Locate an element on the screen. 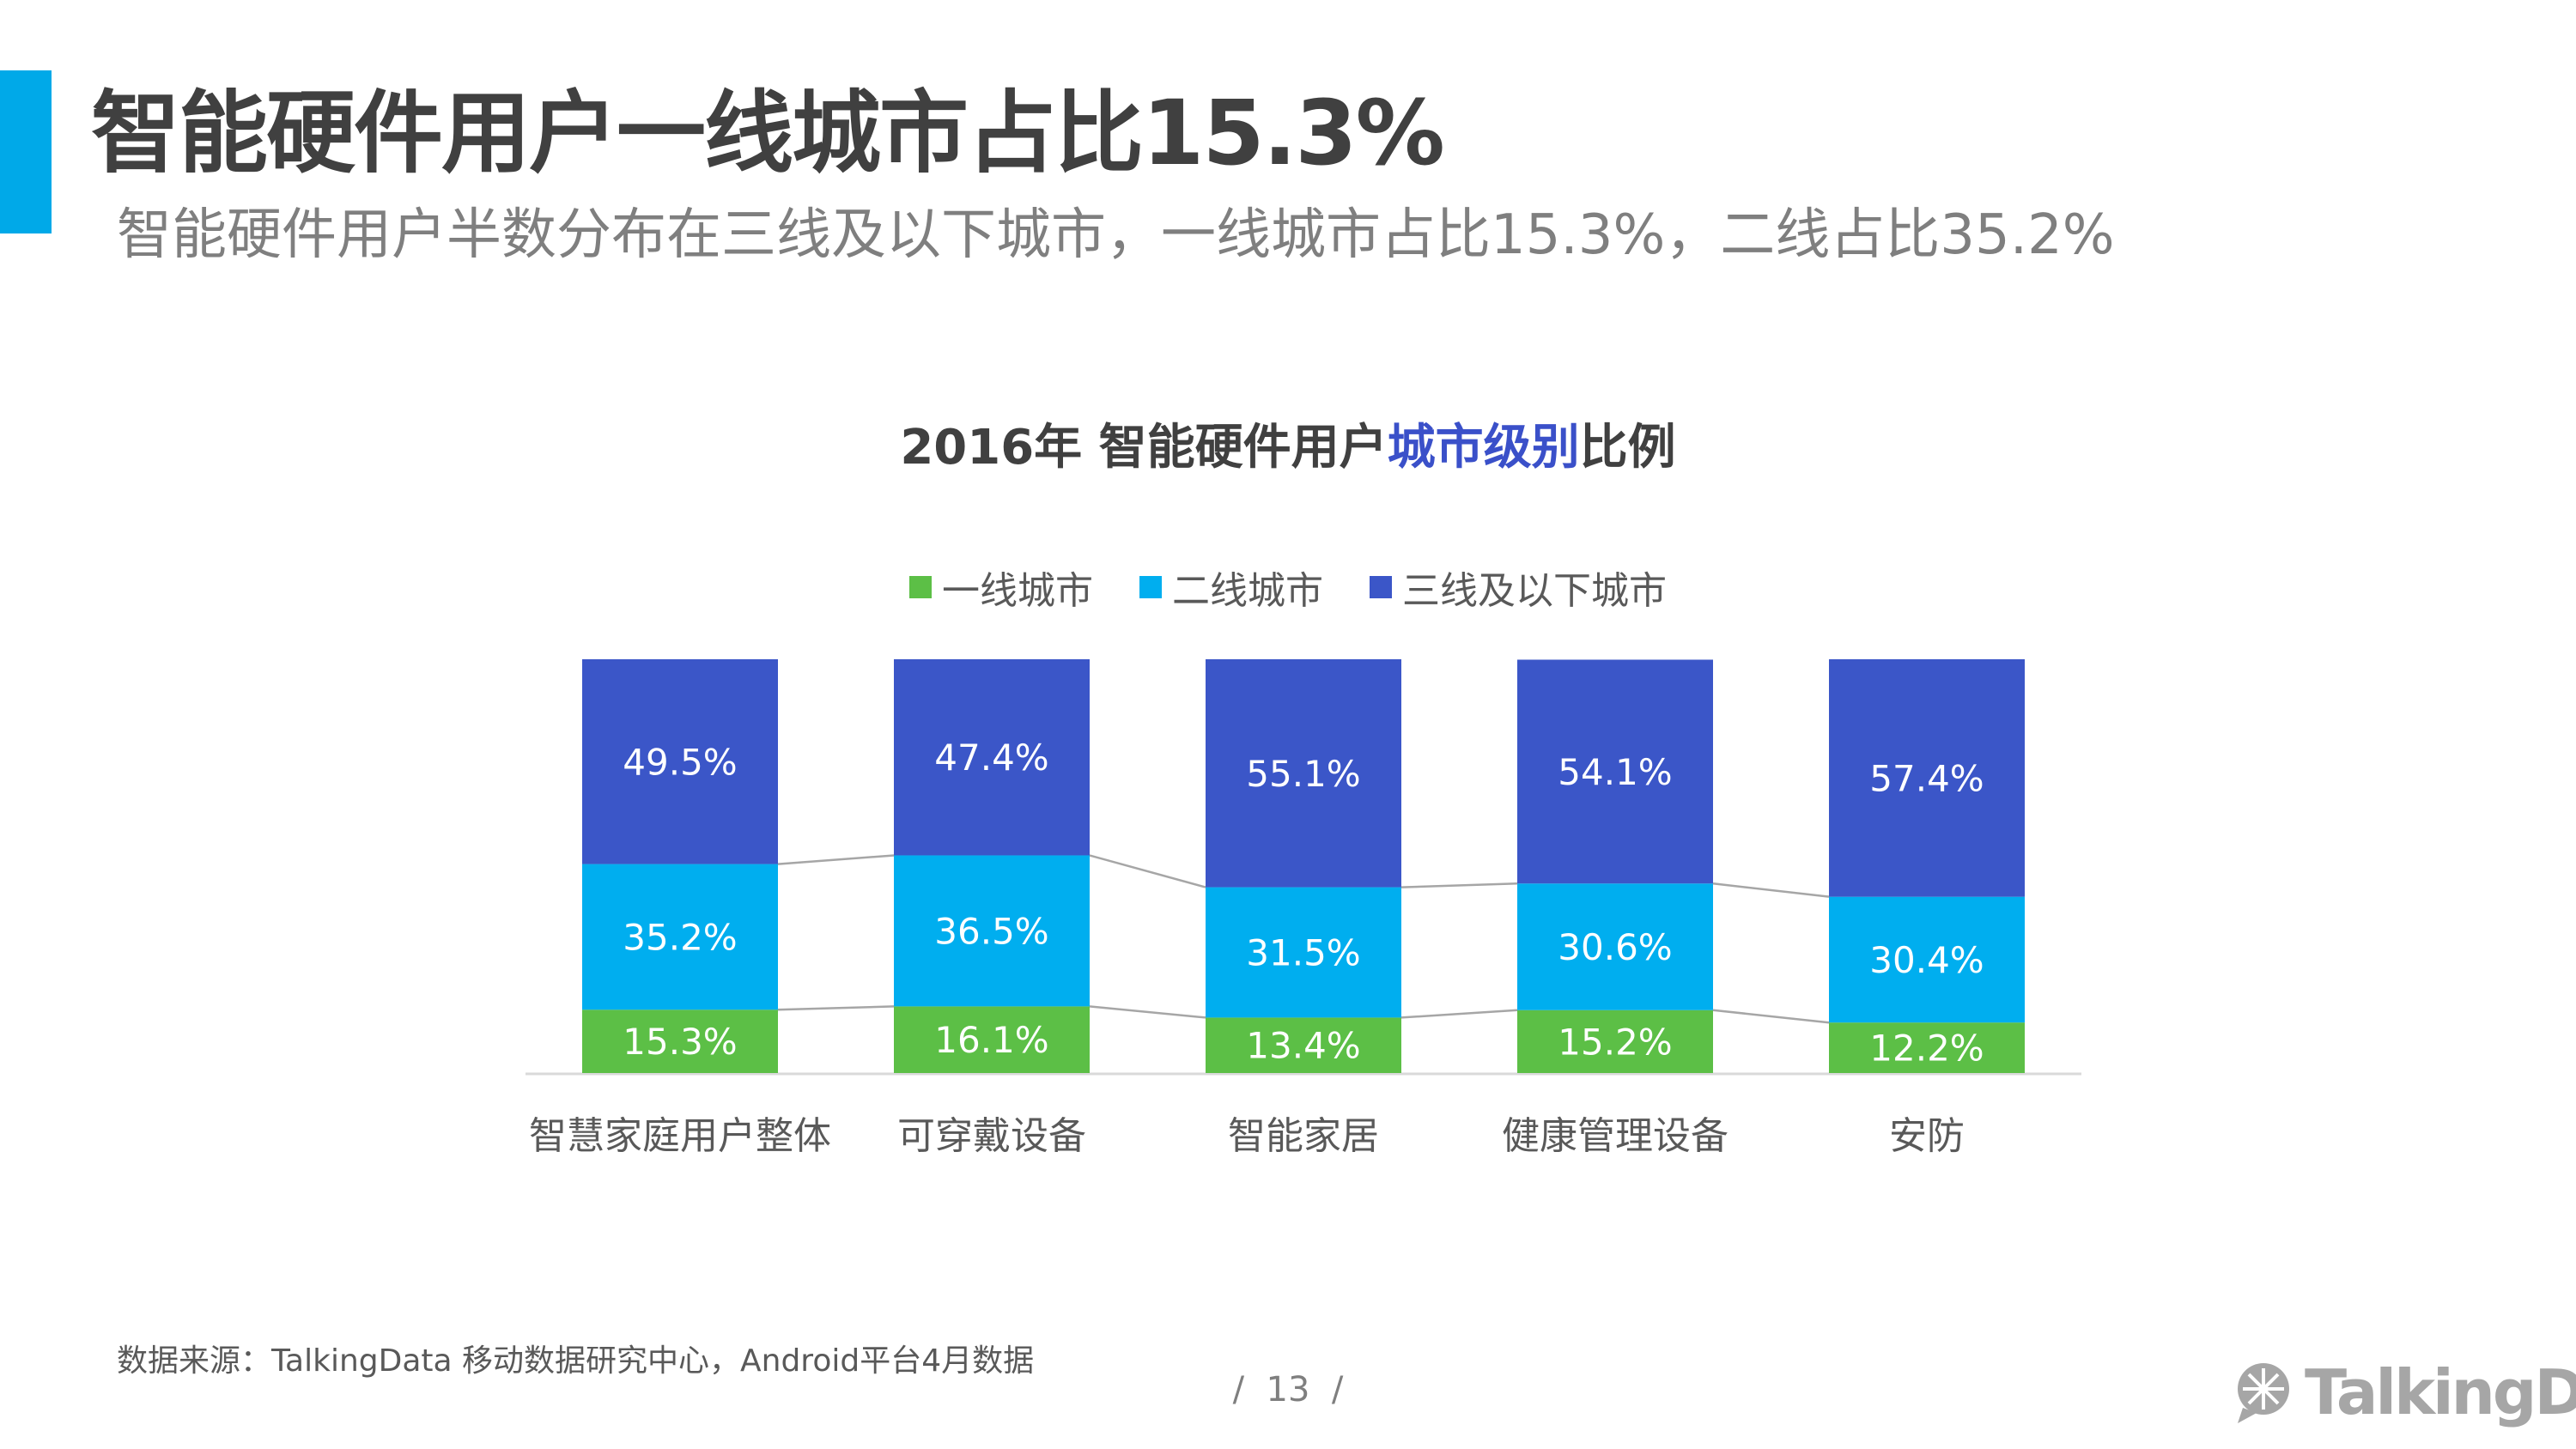  bar-data-label: 36.5% is located at coordinates (991, 931).